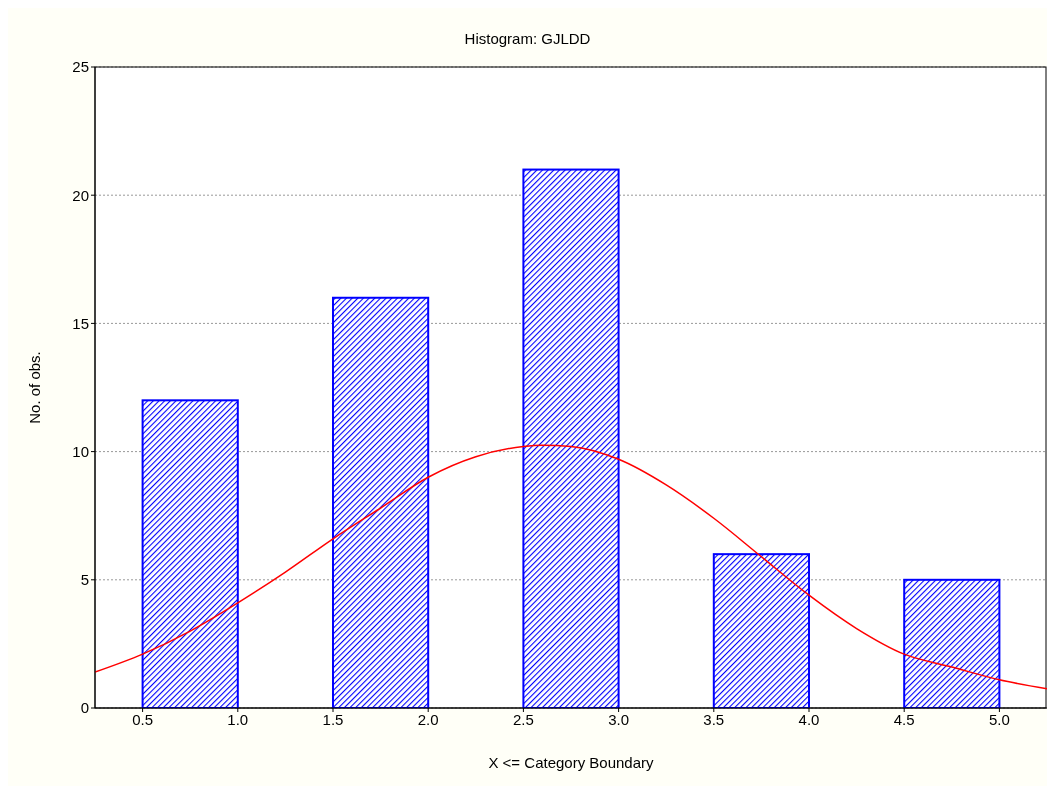  Describe the element at coordinates (238, 719) in the screenshot. I see `x-tick-label: 1.0` at that location.